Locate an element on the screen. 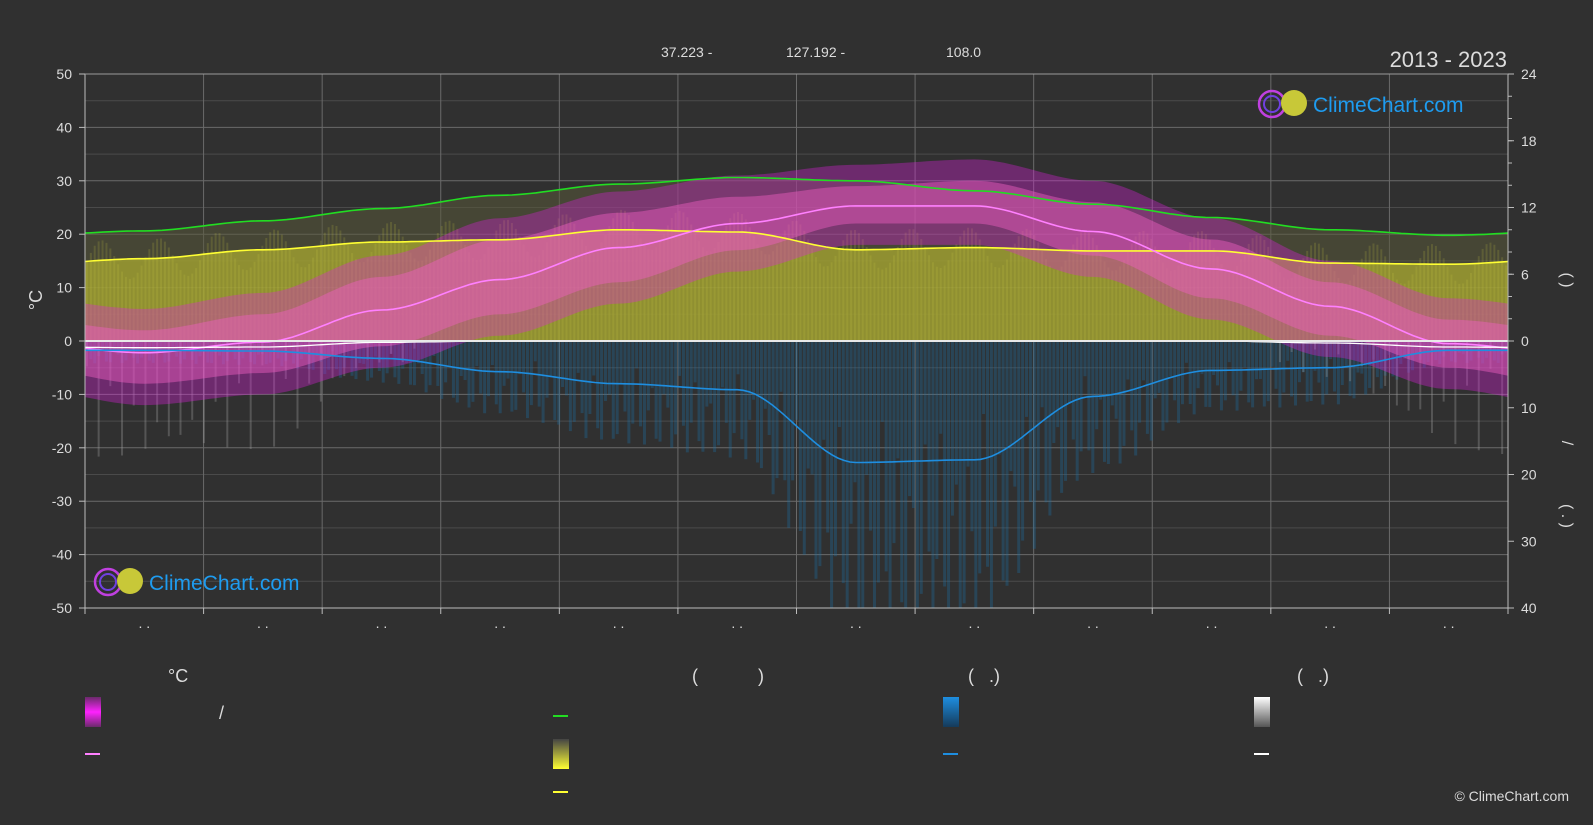 The width and height of the screenshot is (1593, 825). left-tick-label: -30 is located at coordinates (62, 501).